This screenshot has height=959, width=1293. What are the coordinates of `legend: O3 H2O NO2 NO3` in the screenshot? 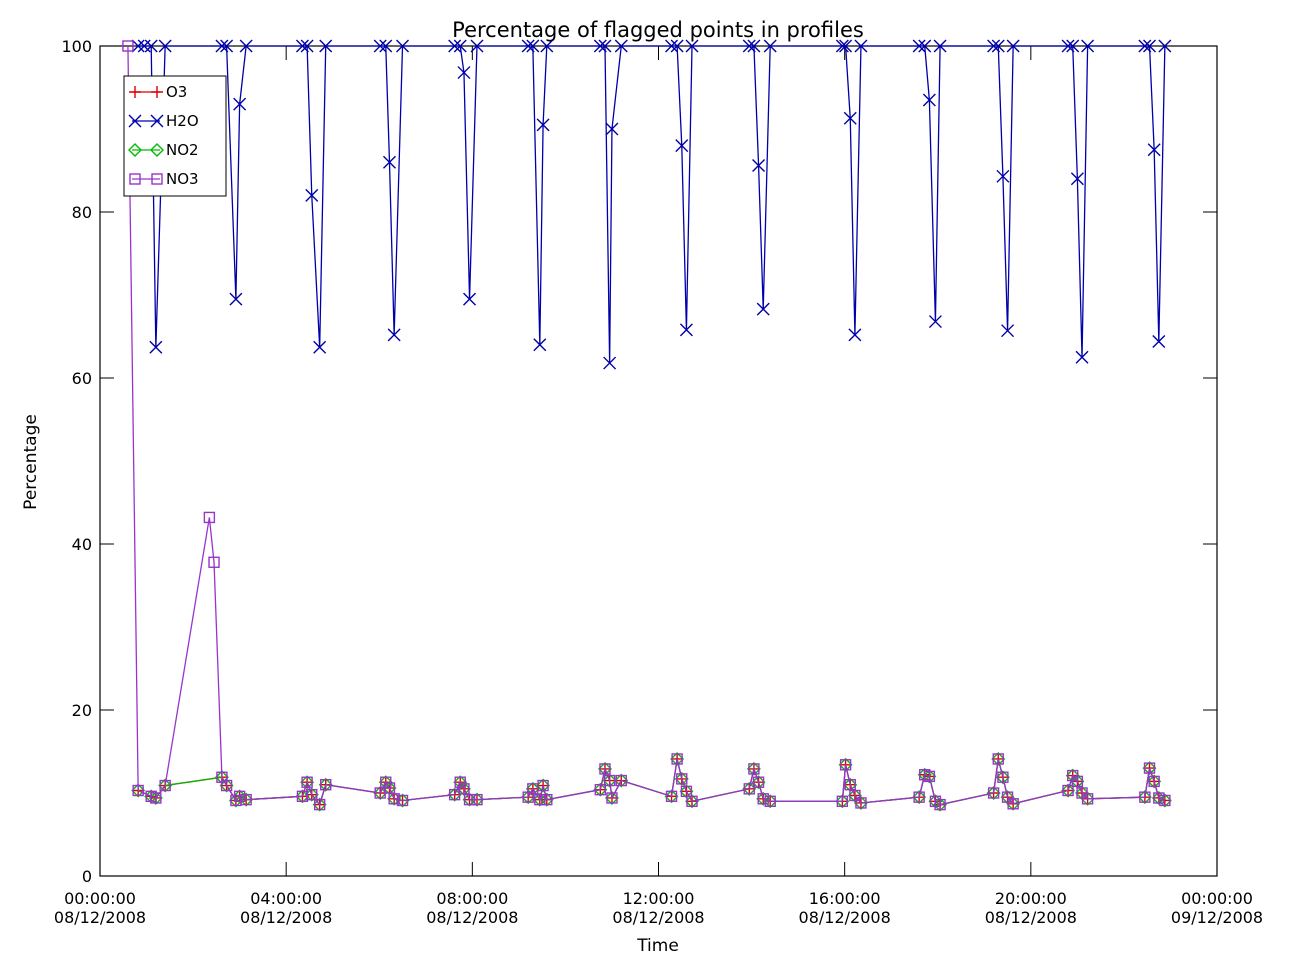 It's located at (175, 136).